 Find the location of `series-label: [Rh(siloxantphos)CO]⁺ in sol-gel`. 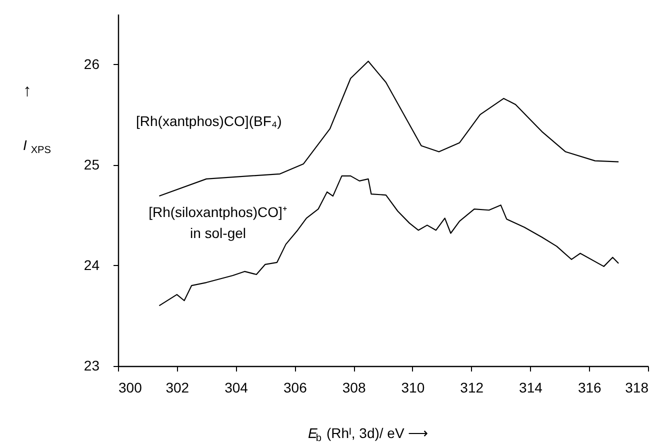

series-label: [Rh(siloxantphos)CO]⁺ in sol-gel is located at coordinates (218, 222).